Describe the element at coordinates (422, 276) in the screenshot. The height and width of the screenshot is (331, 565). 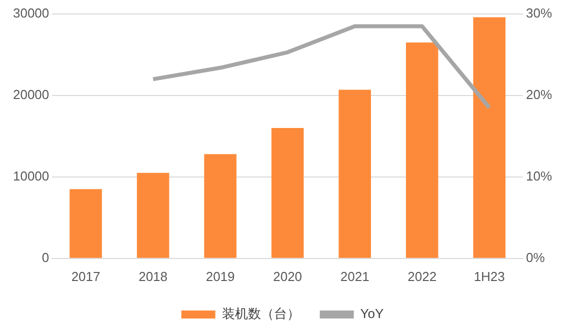
I see `x-tick-label: 2022` at that location.